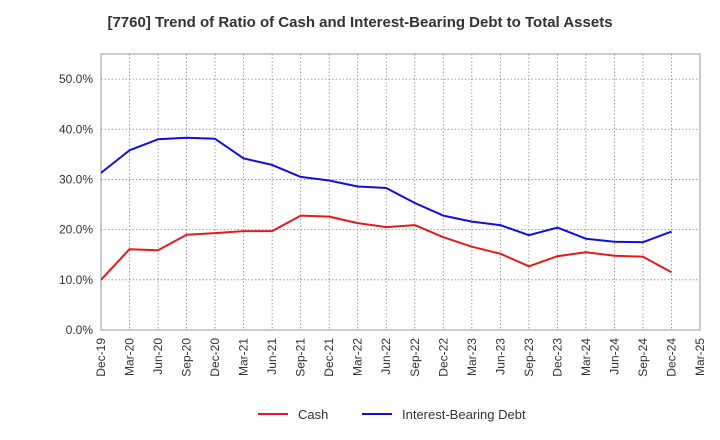 This screenshot has width=720, height=440. What do you see at coordinates (76, 230) in the screenshot?
I see `y-tick-label: 20.0%` at bounding box center [76, 230].